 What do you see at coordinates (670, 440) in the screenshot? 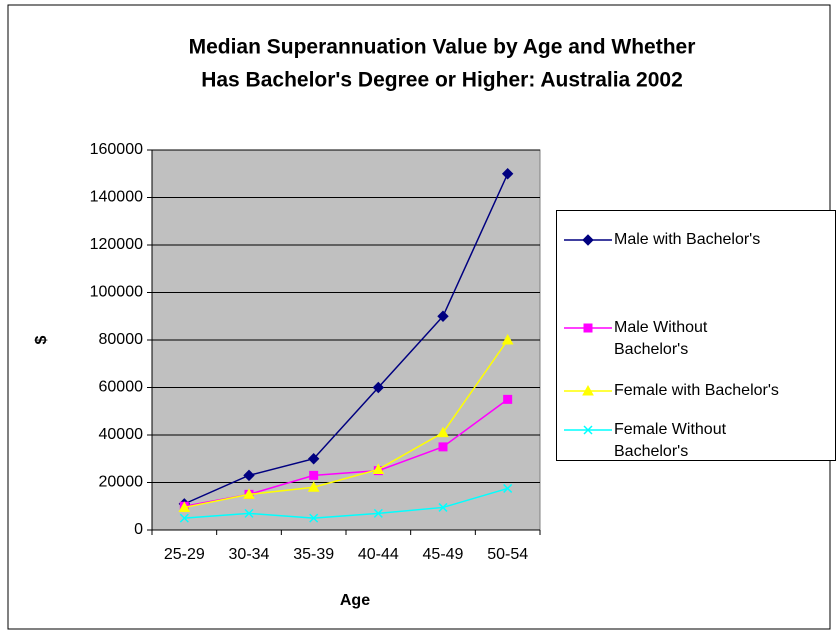
I see `legend-label: Female Without Bachelor's` at bounding box center [670, 440].